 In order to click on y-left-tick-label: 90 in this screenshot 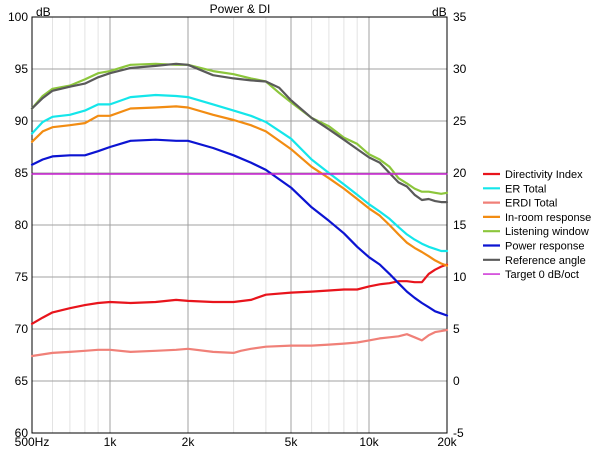, I will do `click(22, 121)`.